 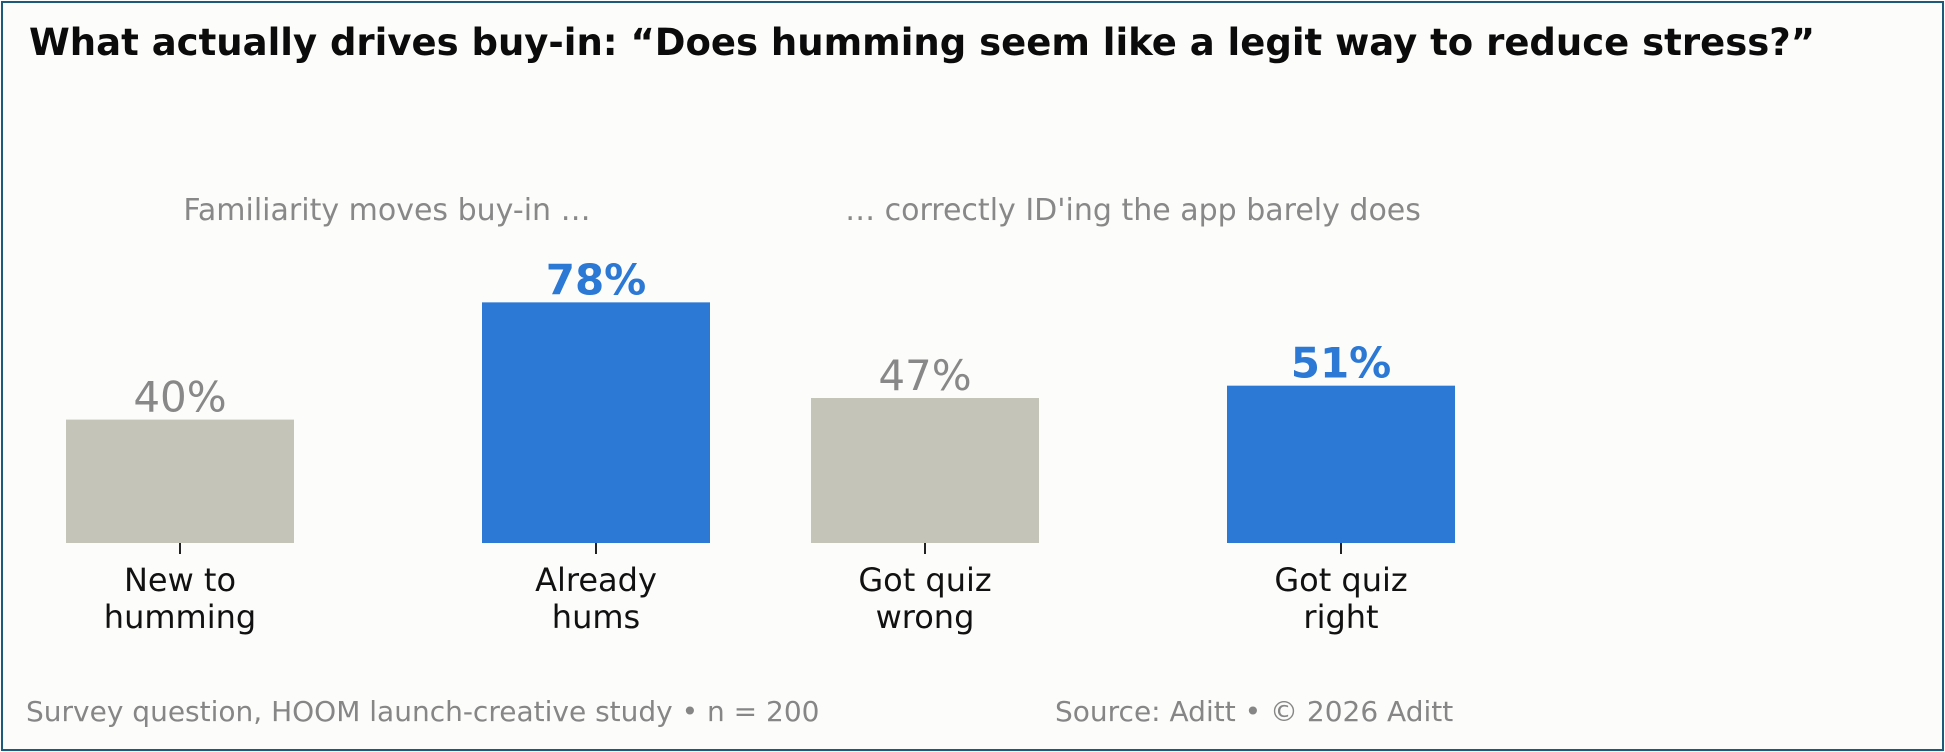 What do you see at coordinates (180, 617) in the screenshot?
I see `category-label-line: humming` at bounding box center [180, 617].